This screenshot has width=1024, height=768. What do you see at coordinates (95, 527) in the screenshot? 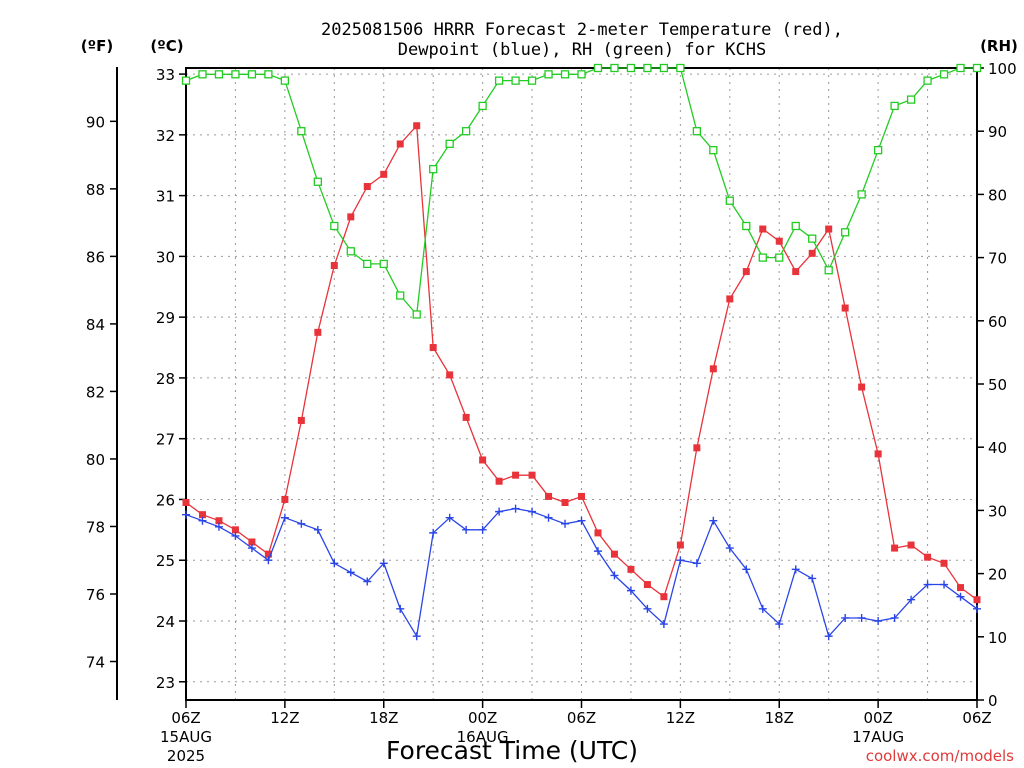
I see `fahrenheit-tick-label: 78` at bounding box center [95, 527].